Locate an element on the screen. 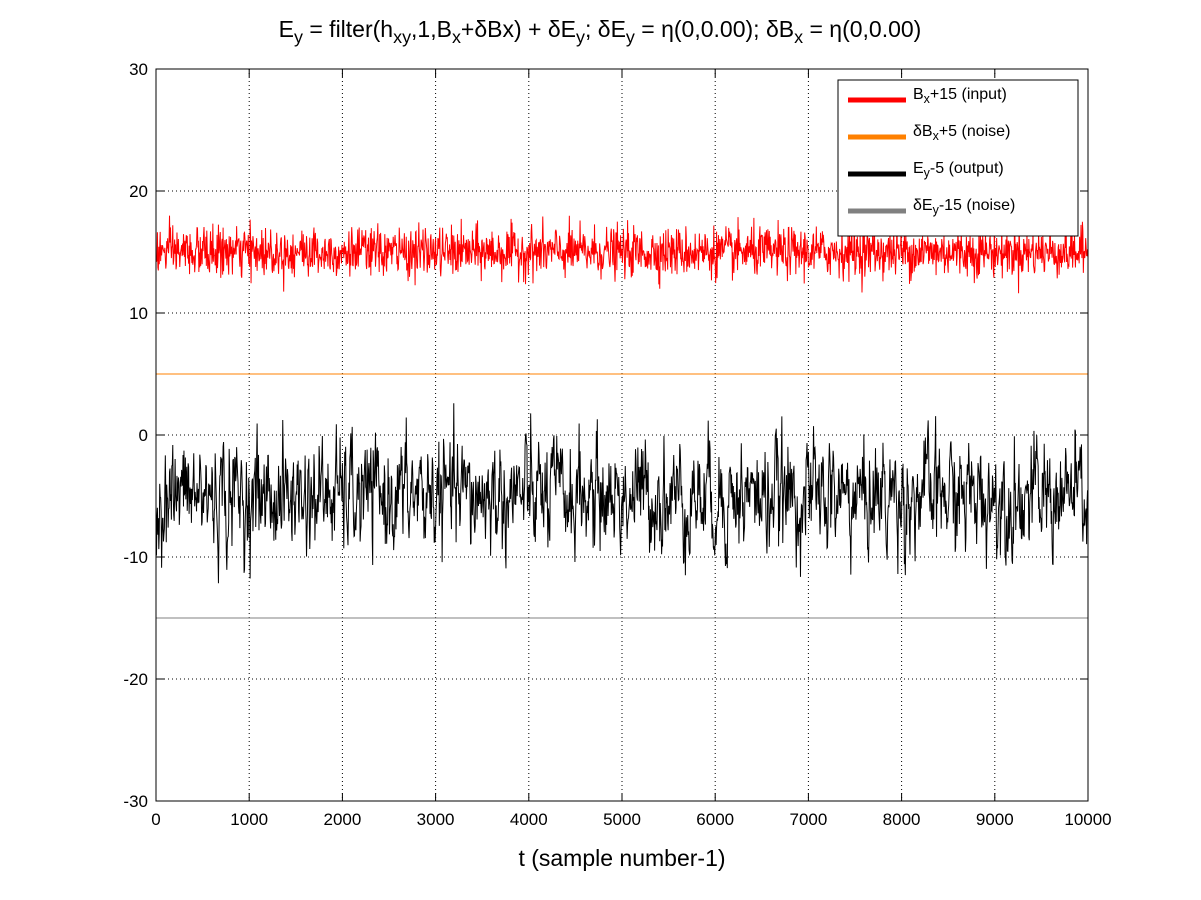 Image resolution: width=1201 pixels, height=900 pixels. x-axis-label: t (sample number-1) is located at coordinates (621, 858).